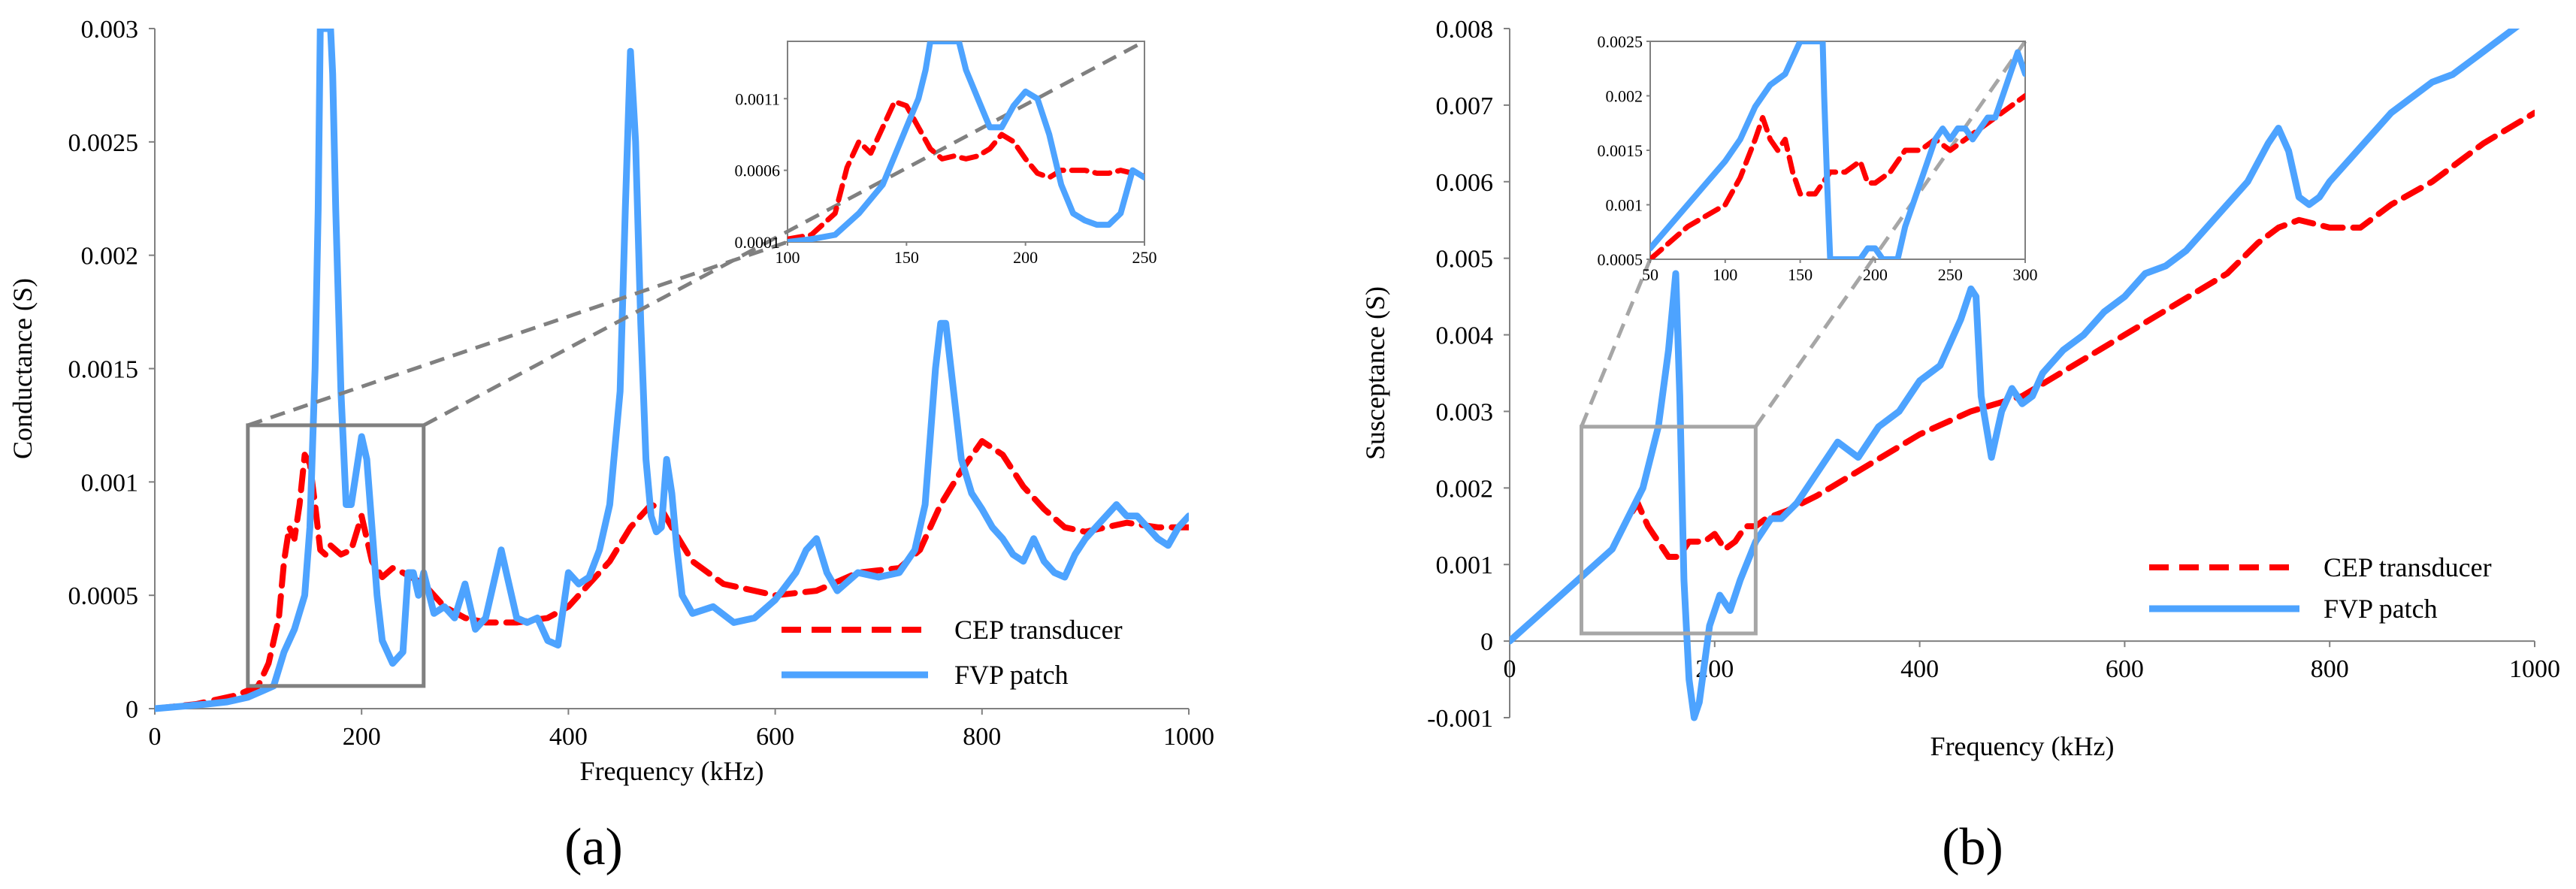 Image resolution: width=2576 pixels, height=889 pixels. I want to click on y-tick-label: 0.007, so click(1465, 106).